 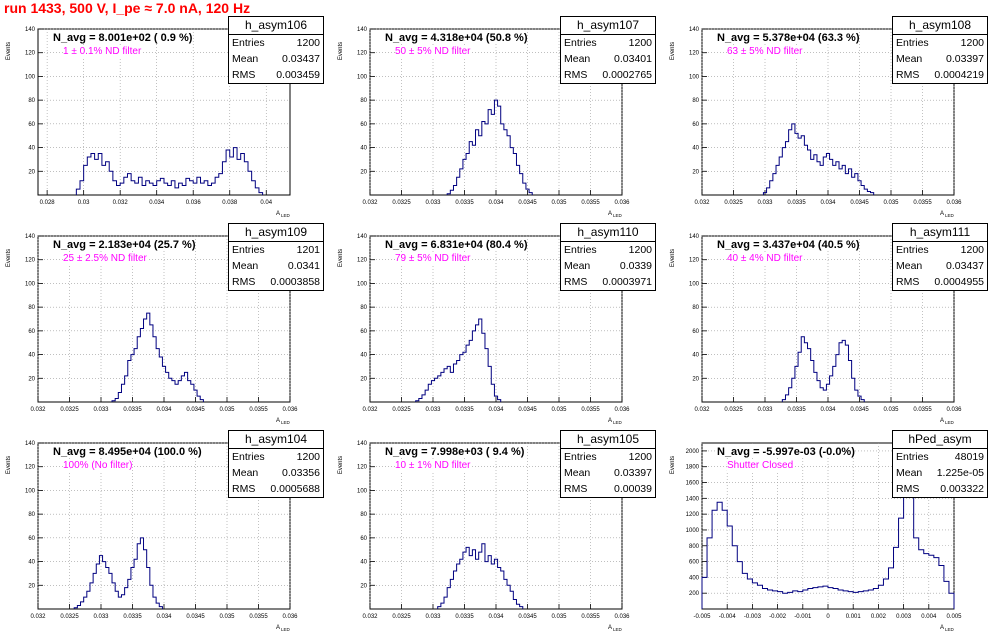 I want to click on stats-value: 0.0341, so click(x=303, y=266).